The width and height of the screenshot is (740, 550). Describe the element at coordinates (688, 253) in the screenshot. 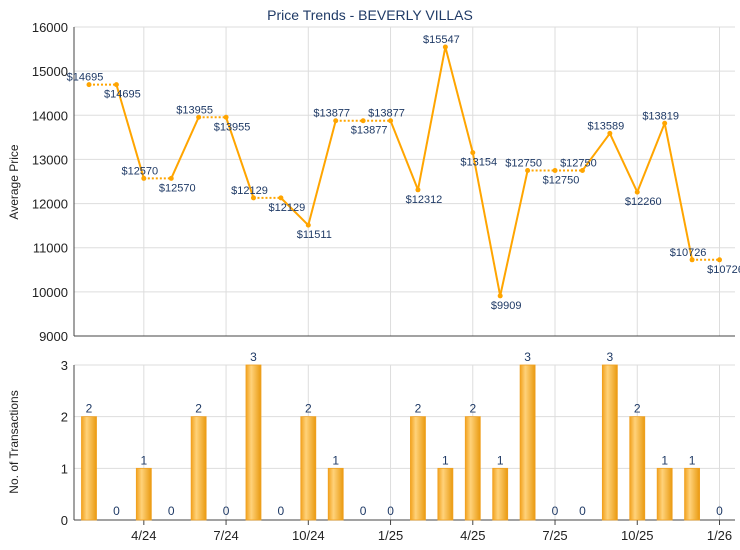

I see `data-label: $10726` at that location.